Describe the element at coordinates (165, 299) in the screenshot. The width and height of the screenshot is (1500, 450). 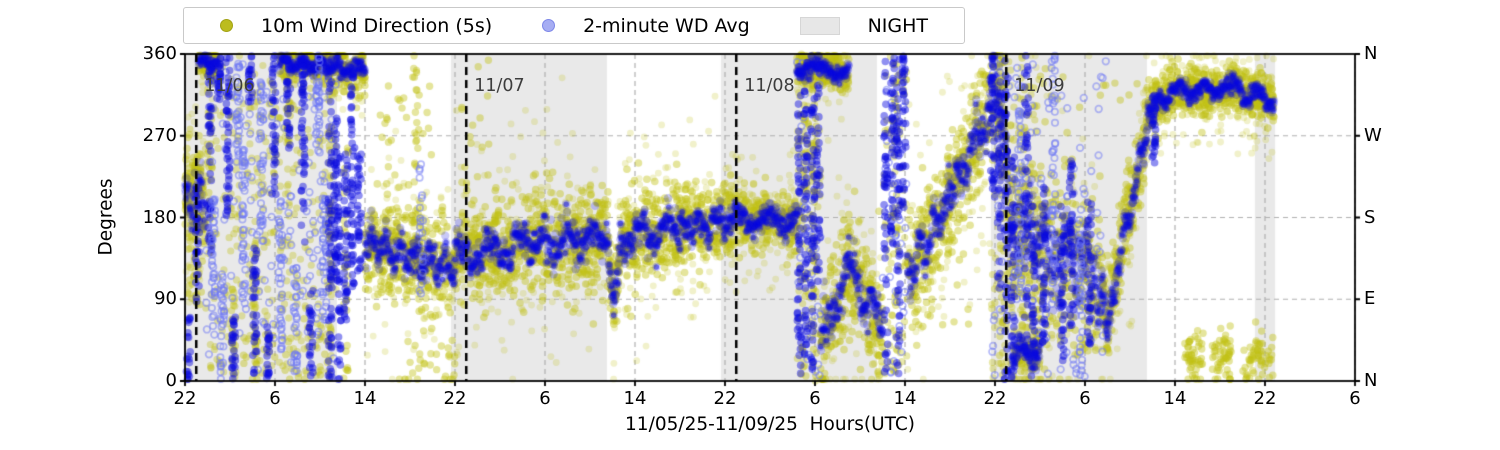
I see `y-tick-label: 90` at that location.